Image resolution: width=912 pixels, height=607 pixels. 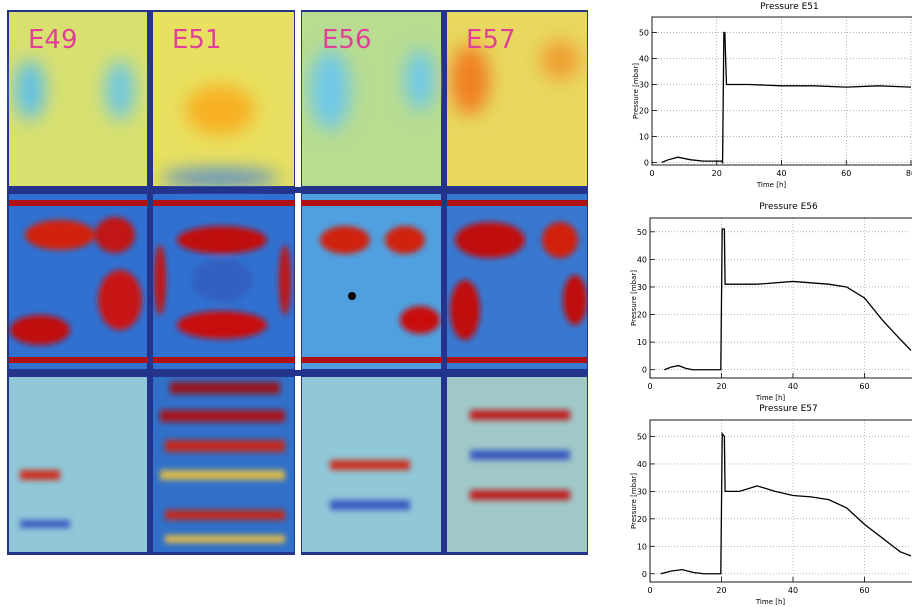 I want to click on panel-label: E57, so click(x=491, y=40).